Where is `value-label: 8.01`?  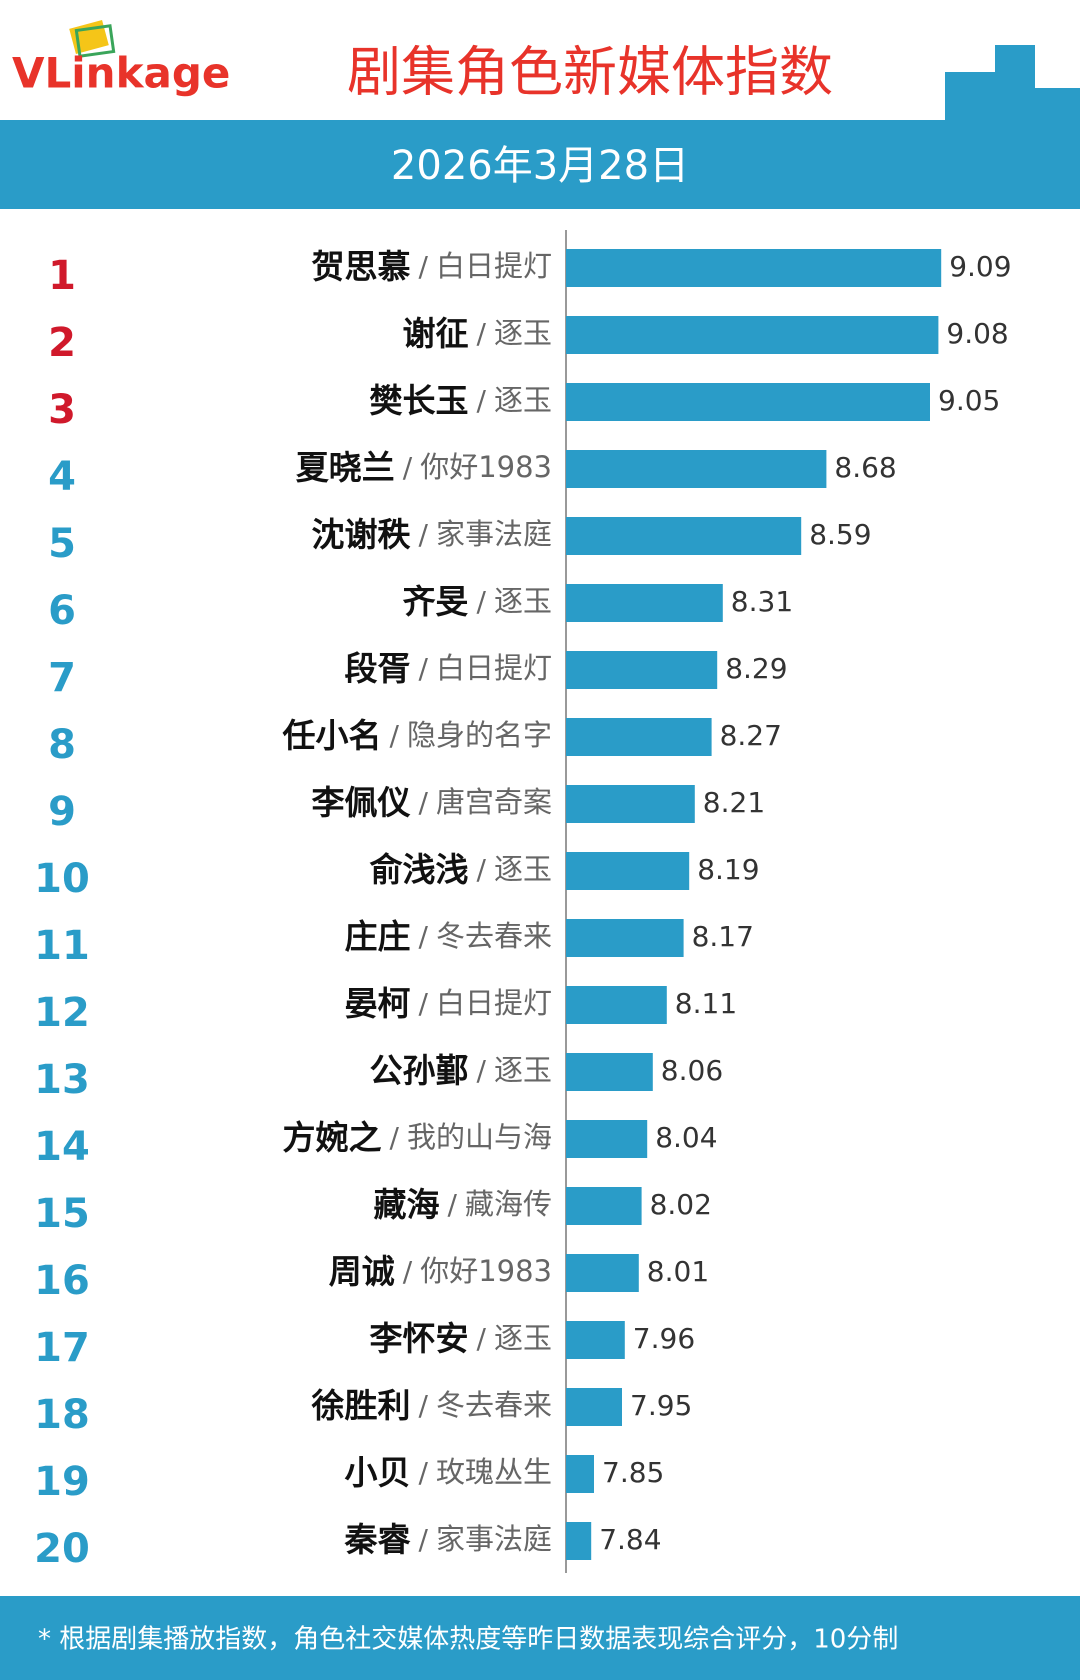
value-label: 8.01 is located at coordinates (678, 1271).